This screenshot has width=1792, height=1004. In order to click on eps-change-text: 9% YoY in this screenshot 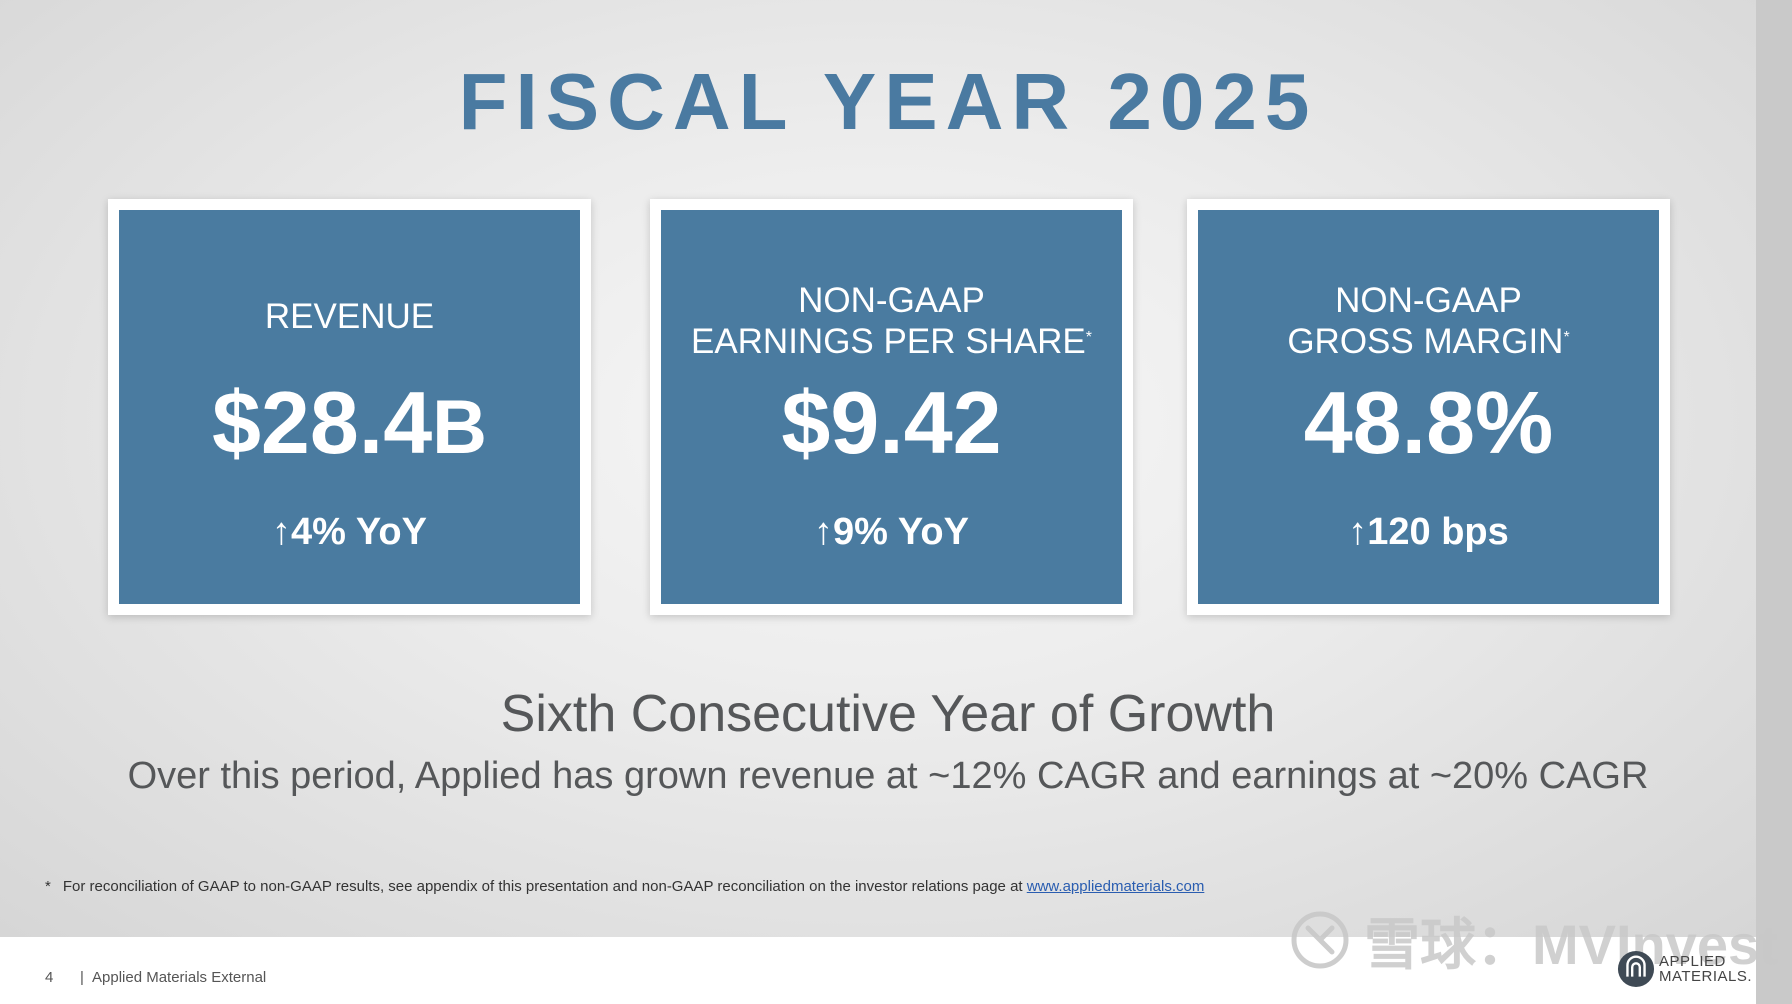, I will do `click(901, 532)`.